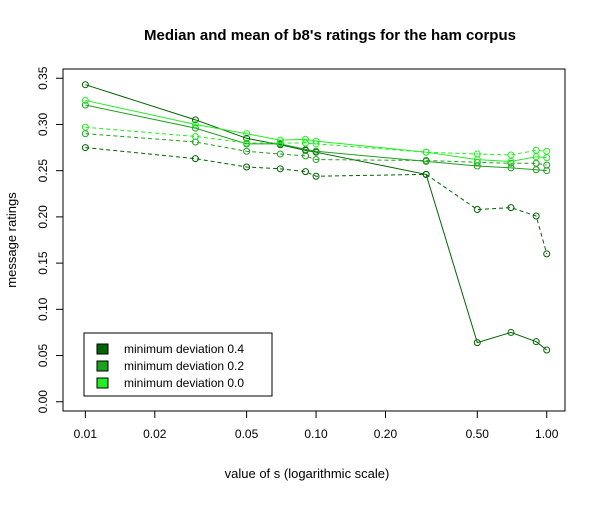  Describe the element at coordinates (307, 473) in the screenshot. I see `x-axis-label: value of s (logarithmic scale)` at that location.